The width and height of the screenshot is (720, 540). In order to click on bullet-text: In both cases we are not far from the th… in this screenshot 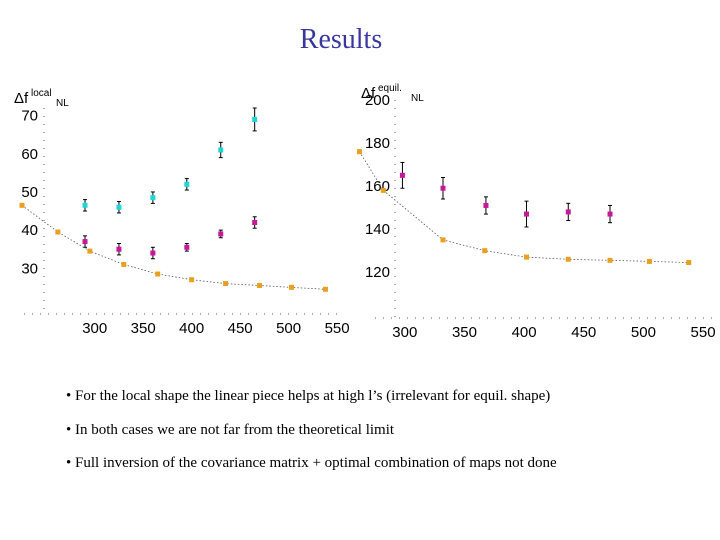, I will do `click(235, 429)`.